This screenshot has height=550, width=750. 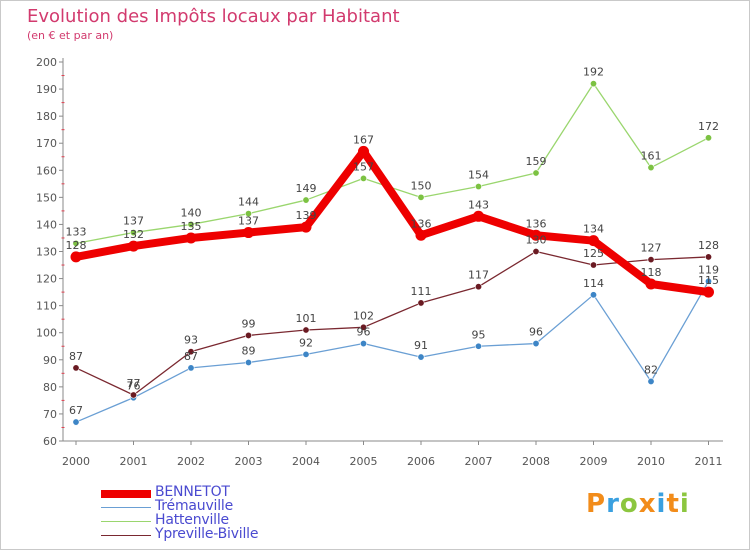 What do you see at coordinates (593, 253) in the screenshot?
I see `data-label-ypreville-biville: 125` at bounding box center [593, 253].